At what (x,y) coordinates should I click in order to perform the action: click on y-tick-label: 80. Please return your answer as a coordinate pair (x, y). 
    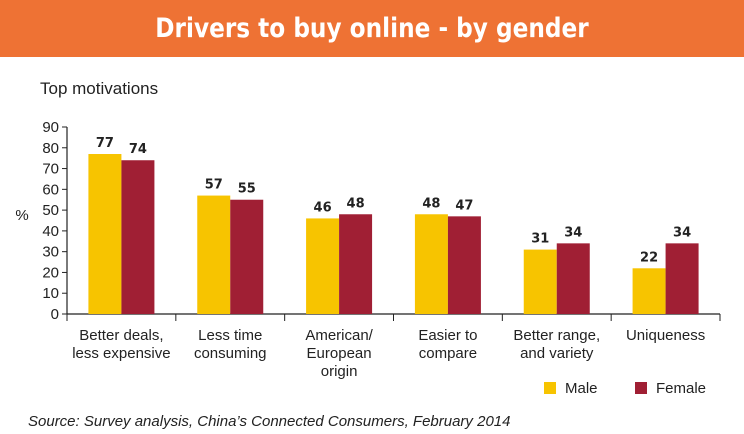
    Looking at the image, I should click on (50, 148).